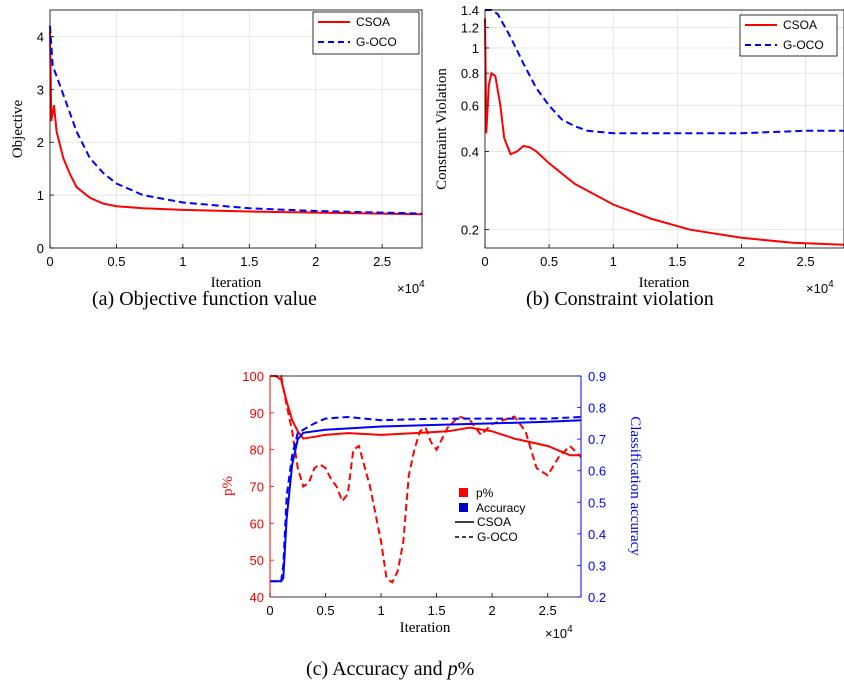 This screenshot has width=844, height=689. Describe the element at coordinates (257, 450) in the screenshot. I see `chart-c-ytick-left-label-4: 80` at that location.